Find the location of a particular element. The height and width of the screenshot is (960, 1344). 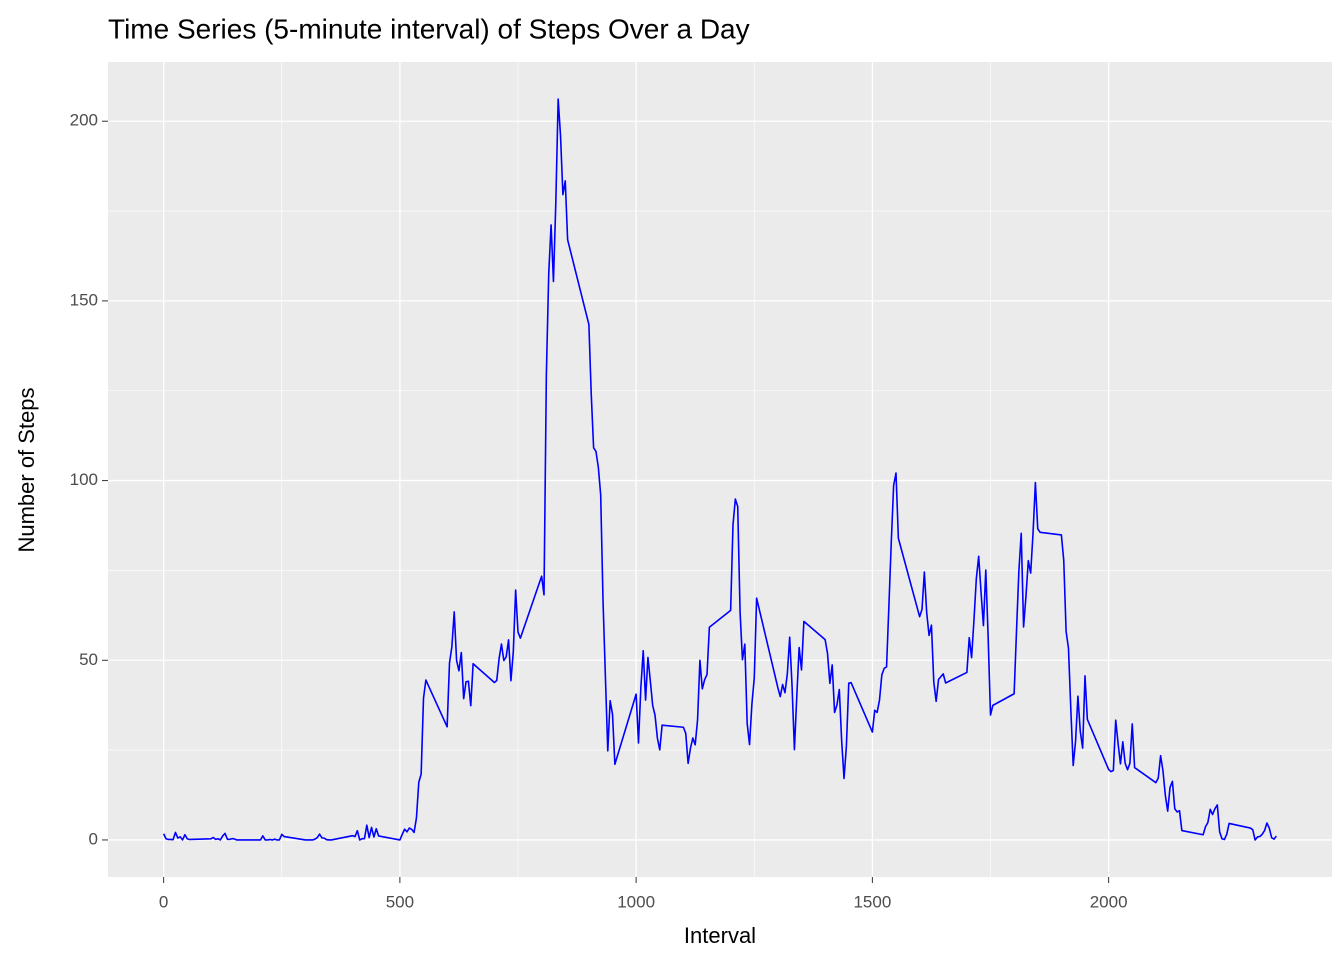

x-tick-label: 1000 is located at coordinates (636, 901).